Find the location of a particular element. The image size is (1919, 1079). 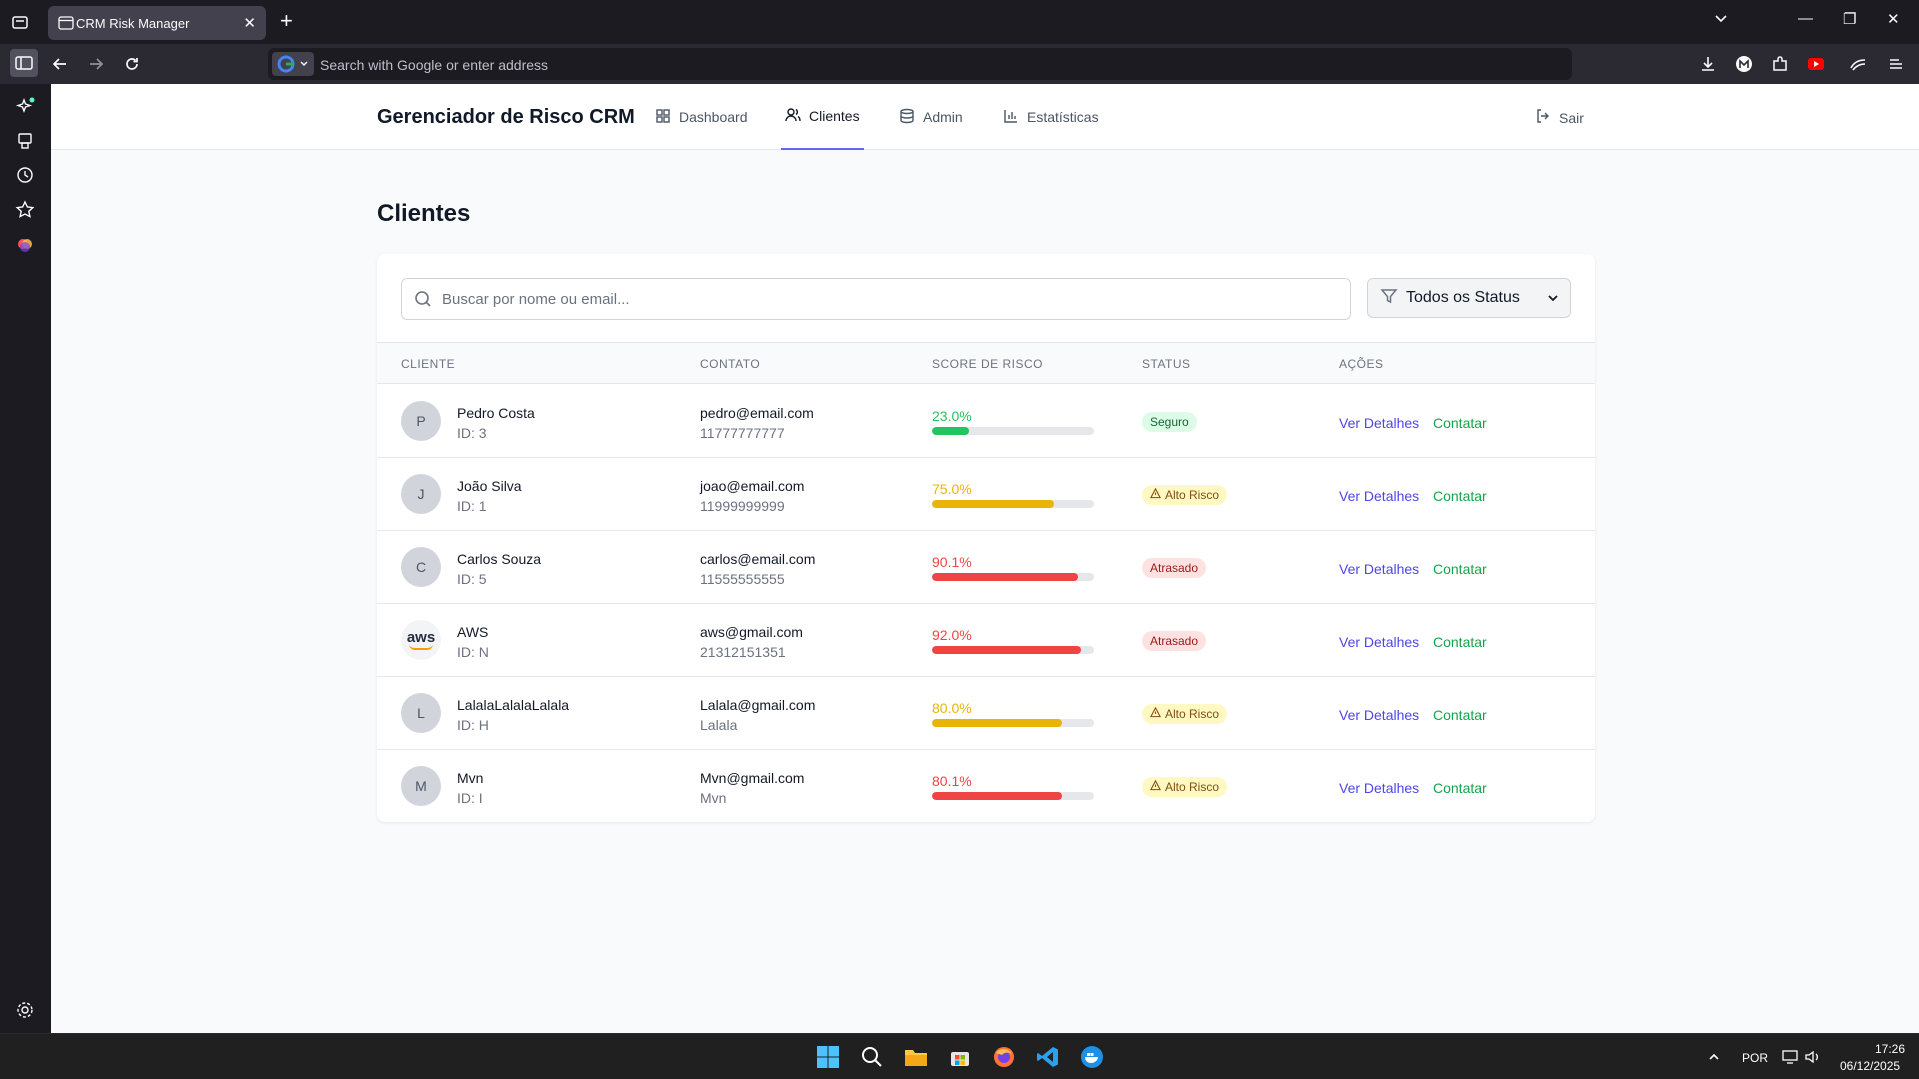

account-icon is located at coordinates (1744, 64).